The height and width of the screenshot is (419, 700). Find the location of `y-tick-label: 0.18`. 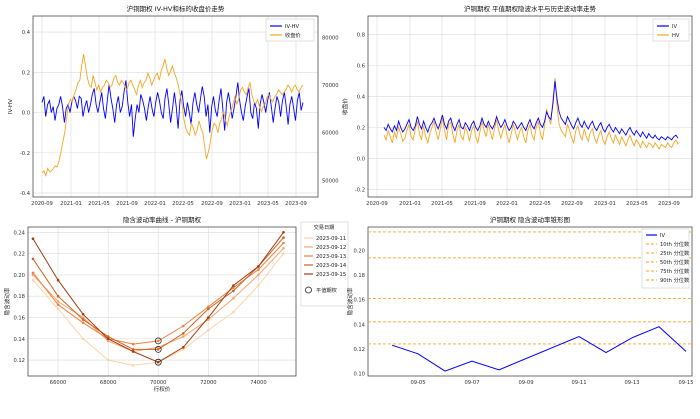

y-tick-label: 0.18 is located at coordinates (359, 276).